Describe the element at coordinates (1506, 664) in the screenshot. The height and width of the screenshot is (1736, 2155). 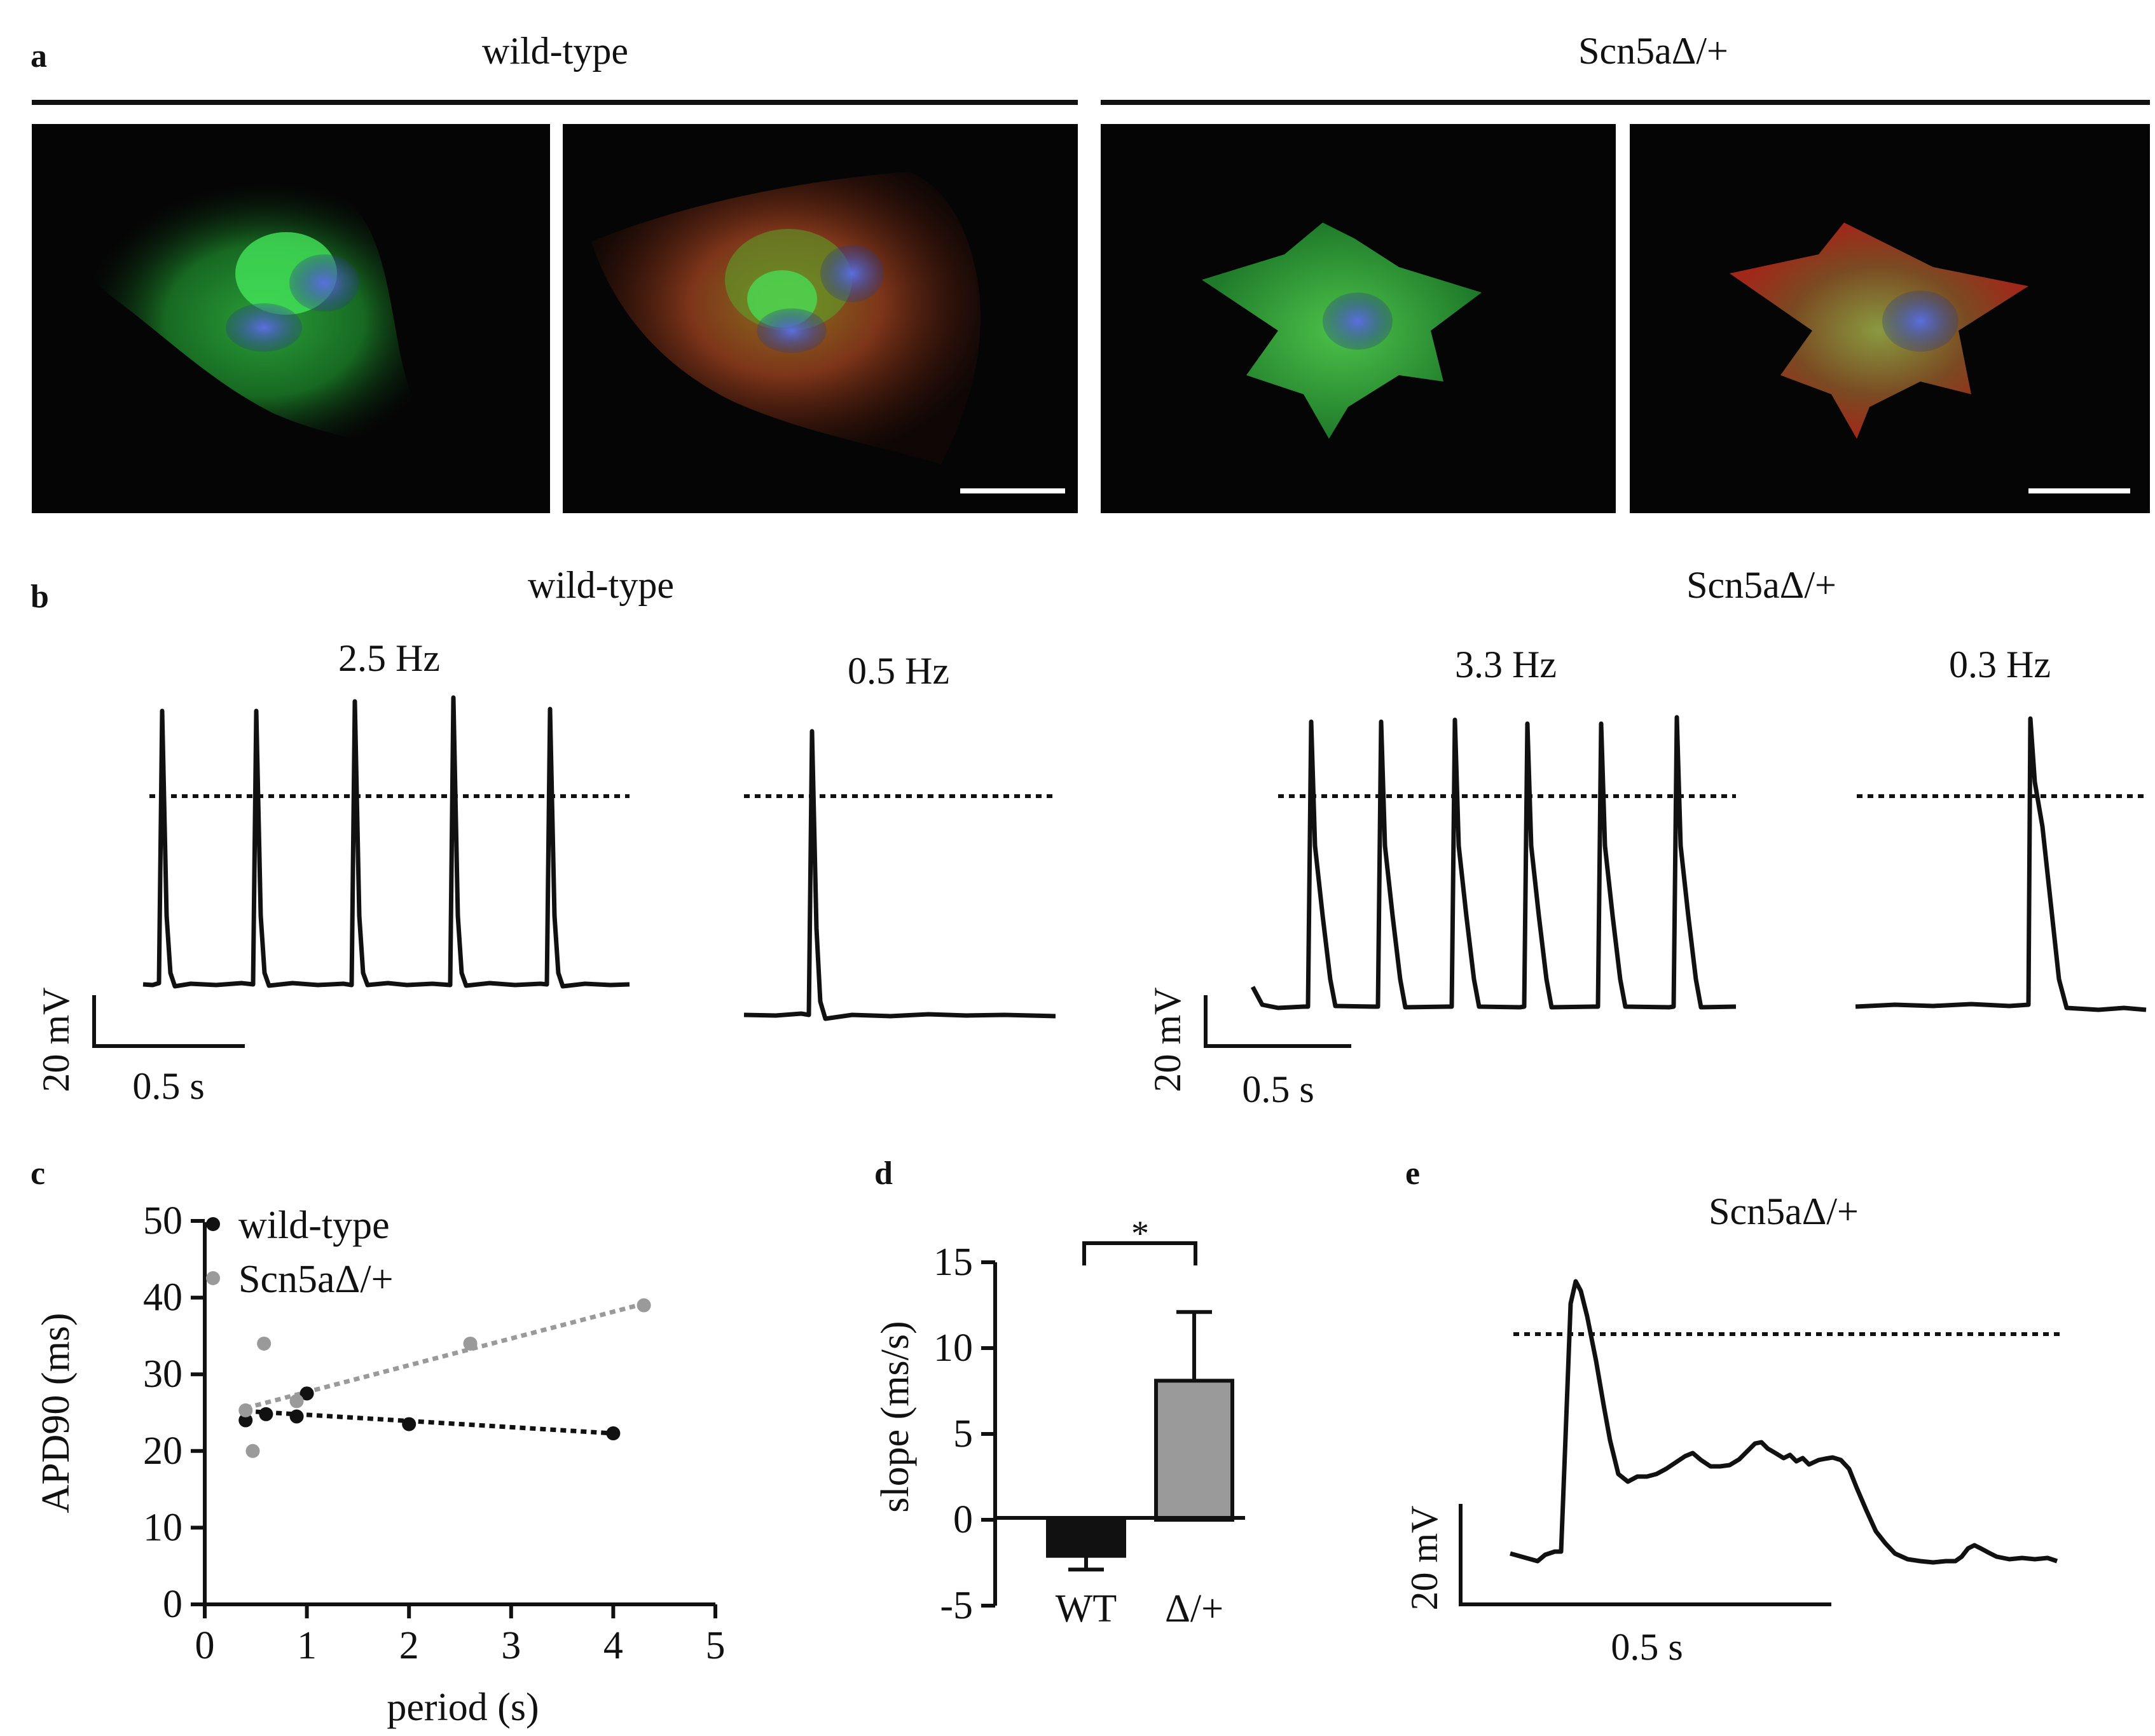
I see `trace-label-3-3hz: 3.3 Hz` at that location.